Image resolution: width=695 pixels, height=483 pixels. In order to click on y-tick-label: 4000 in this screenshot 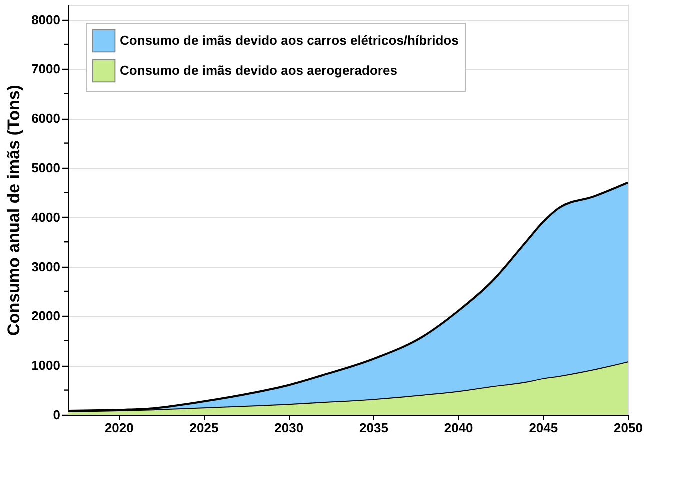, I will do `click(46, 217)`.